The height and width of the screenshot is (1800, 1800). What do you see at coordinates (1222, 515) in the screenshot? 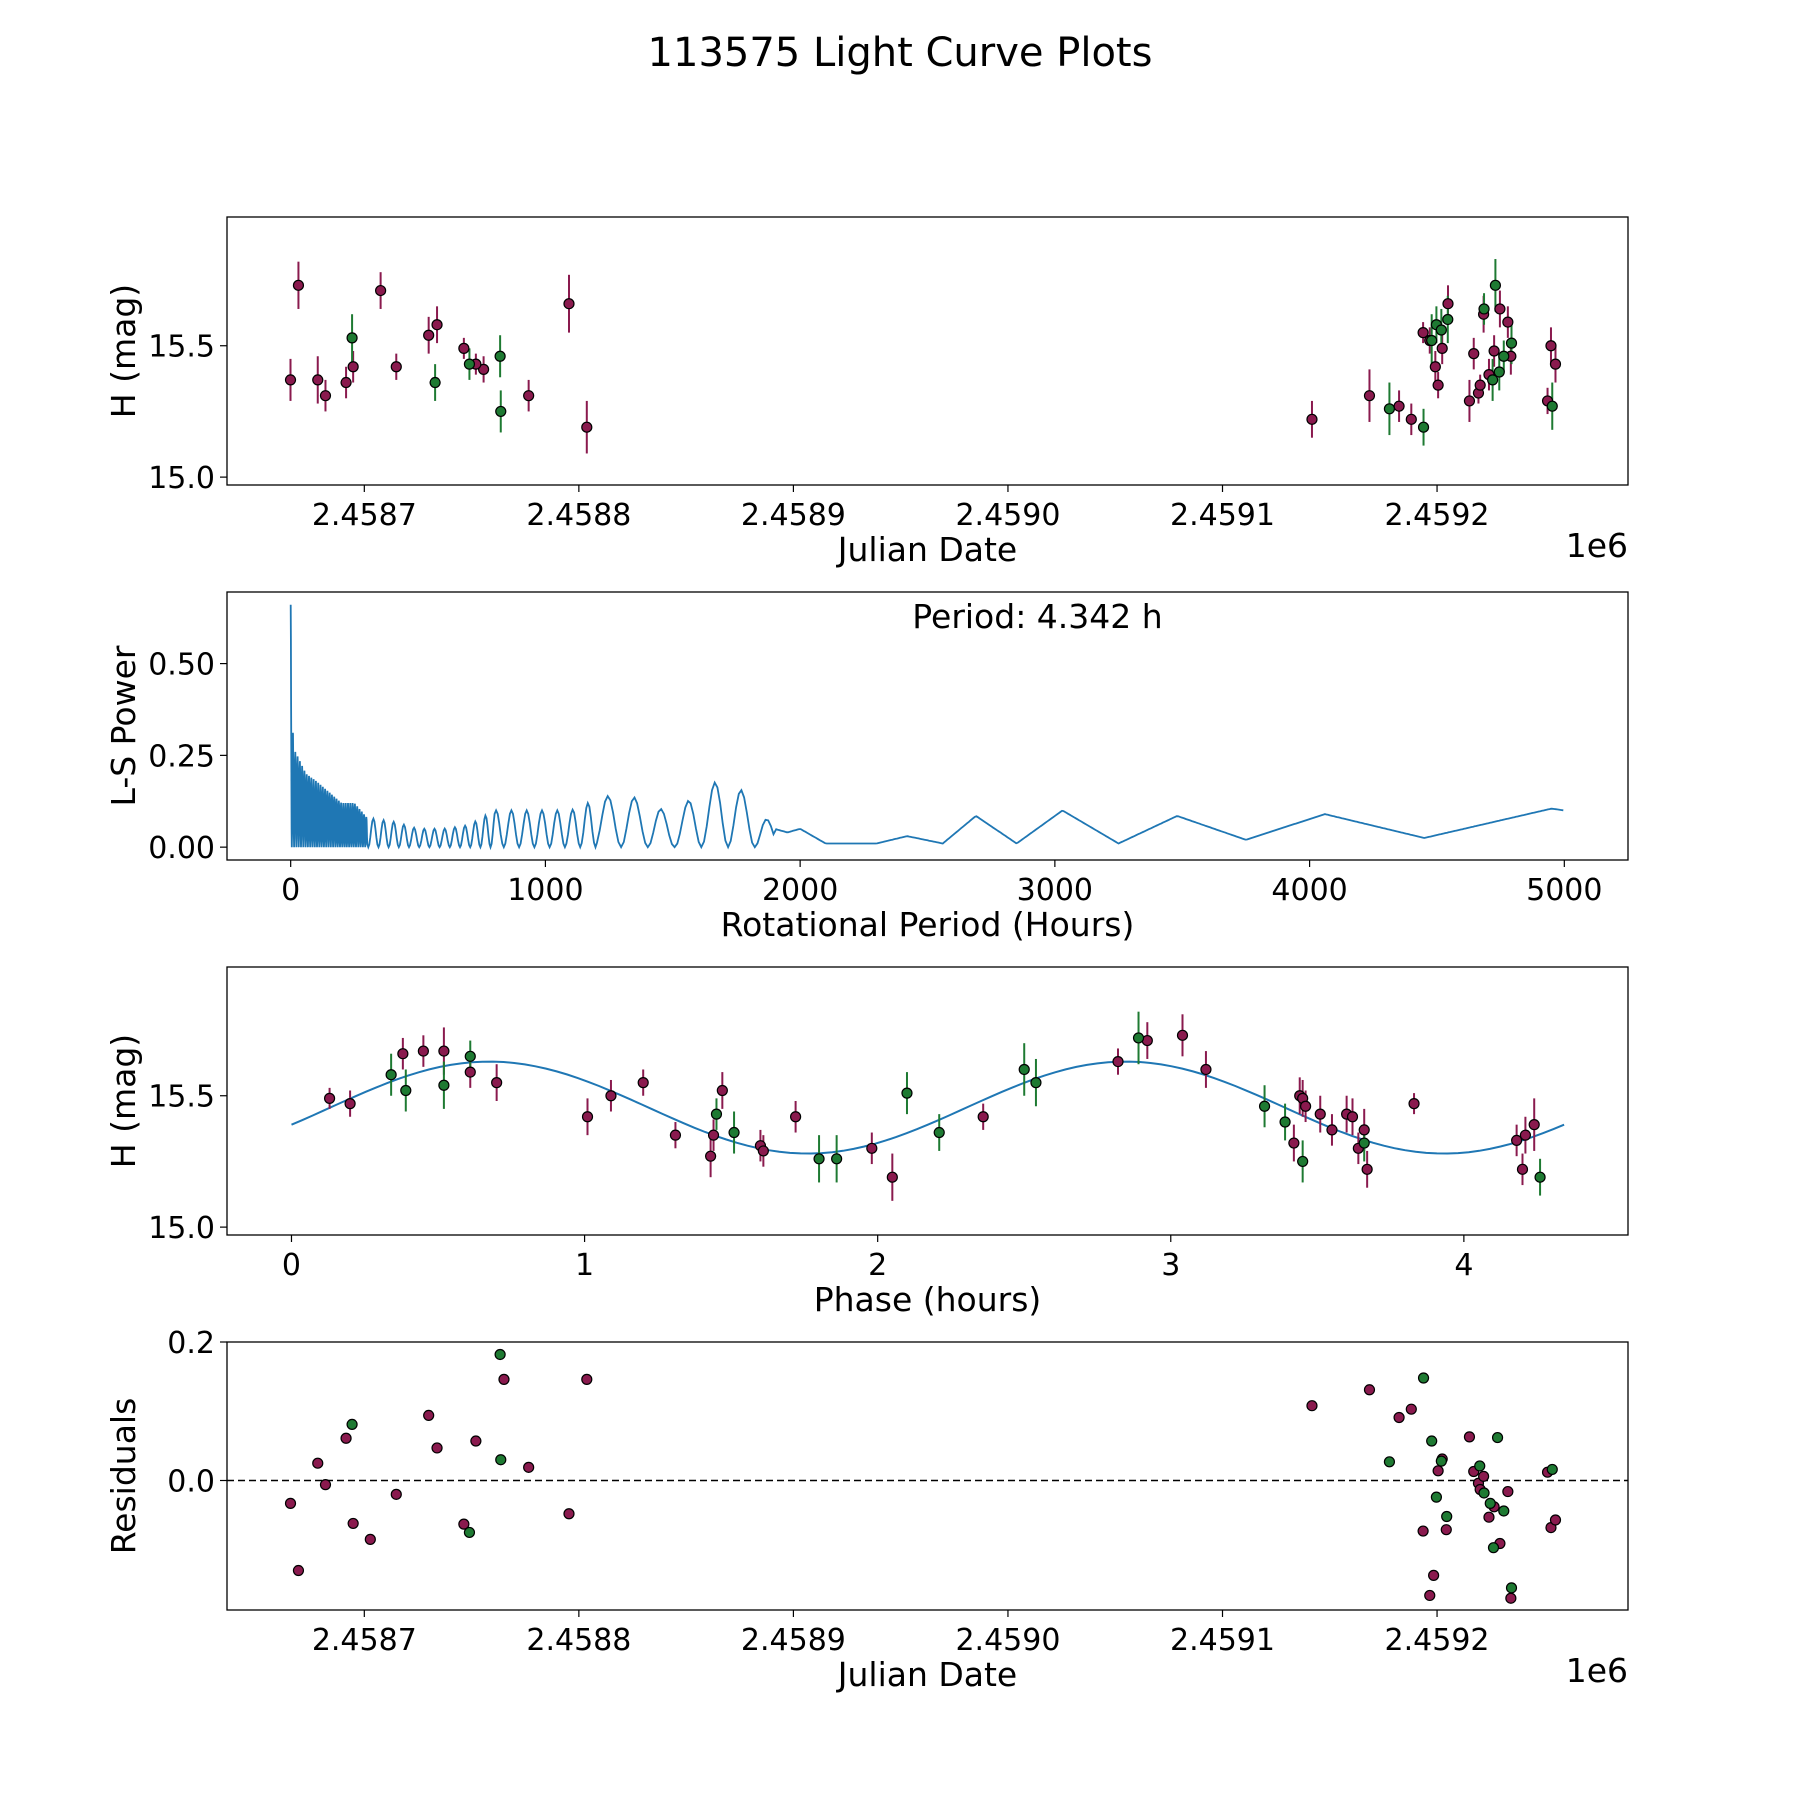
I see `x-tick-label: 2.4591` at bounding box center [1222, 515].